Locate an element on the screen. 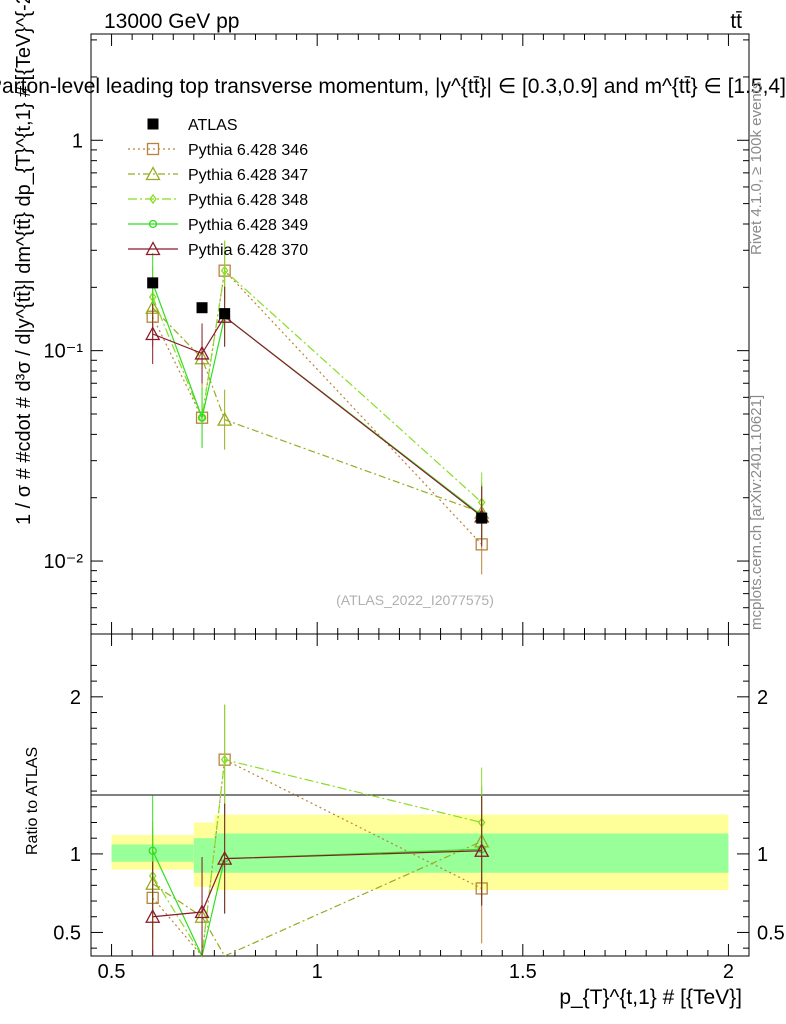  analysis-watermark: (ATLAS_2022_I2077575) is located at coordinates (415, 600).